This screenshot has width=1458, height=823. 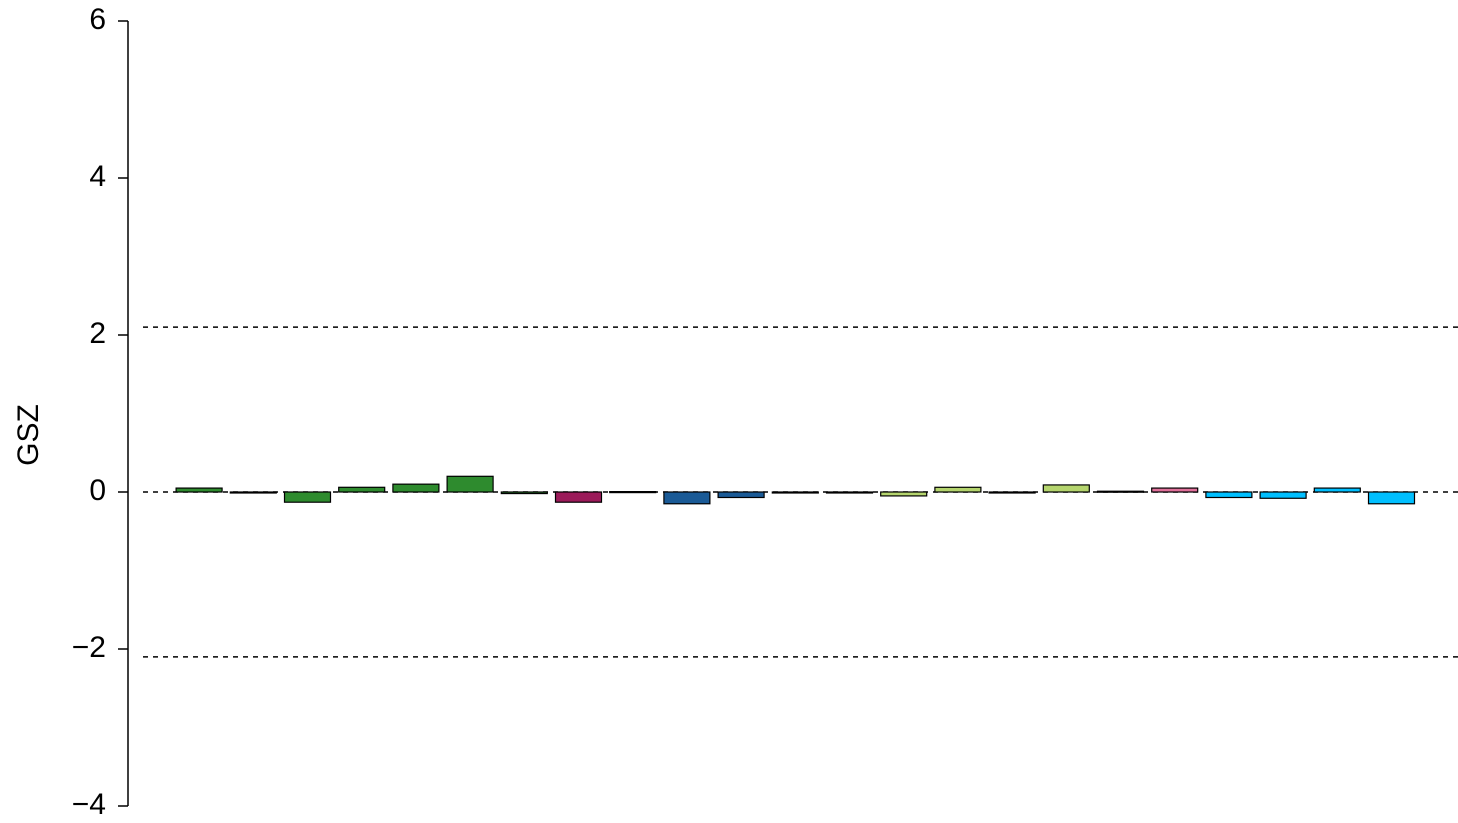 I want to click on y-tick-label: −2, so click(x=89, y=647).